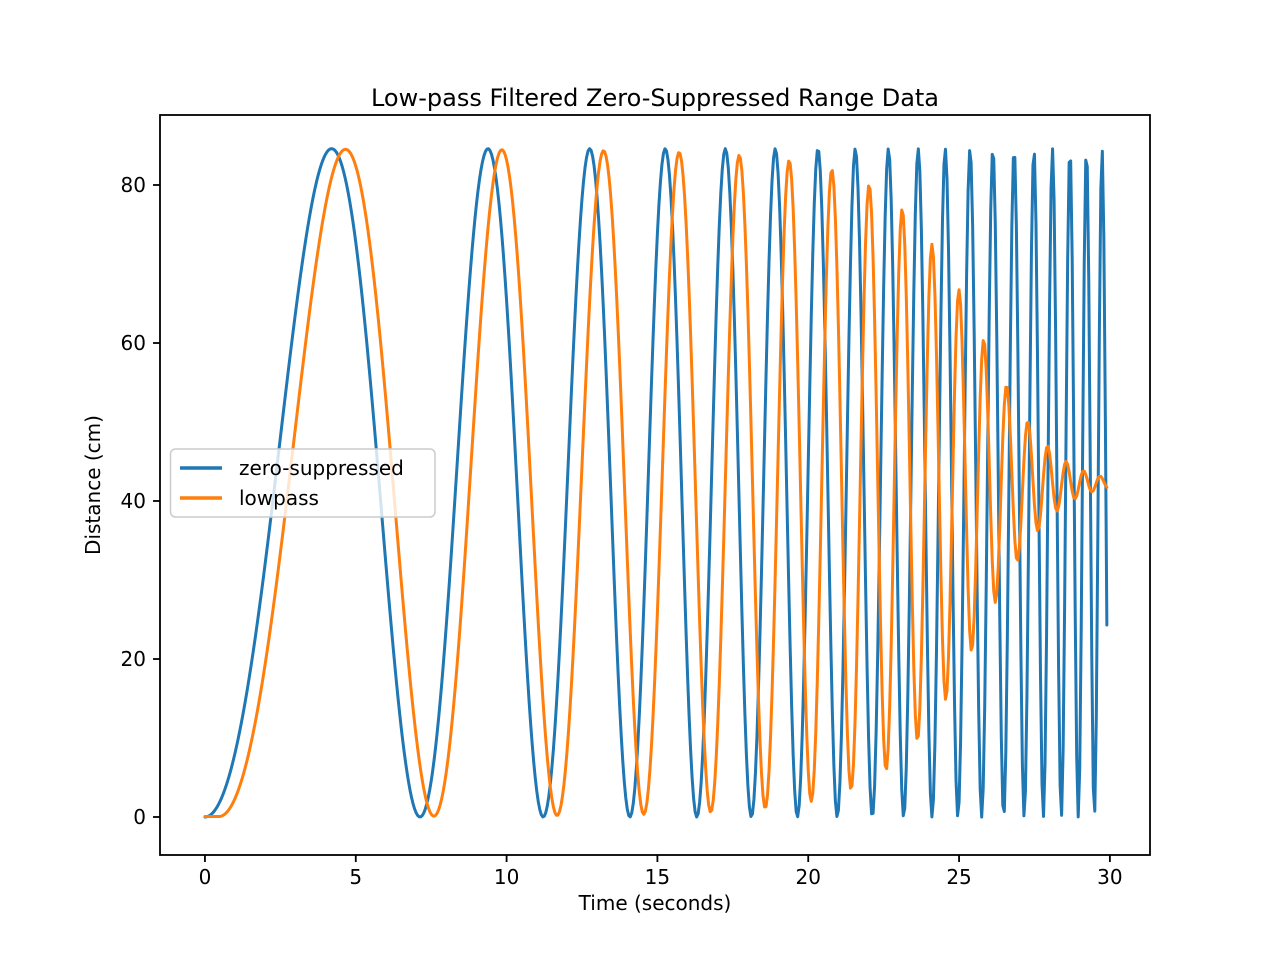 The height and width of the screenshot is (960, 1280). What do you see at coordinates (355, 877) in the screenshot?
I see `x-tick-label: 5` at bounding box center [355, 877].